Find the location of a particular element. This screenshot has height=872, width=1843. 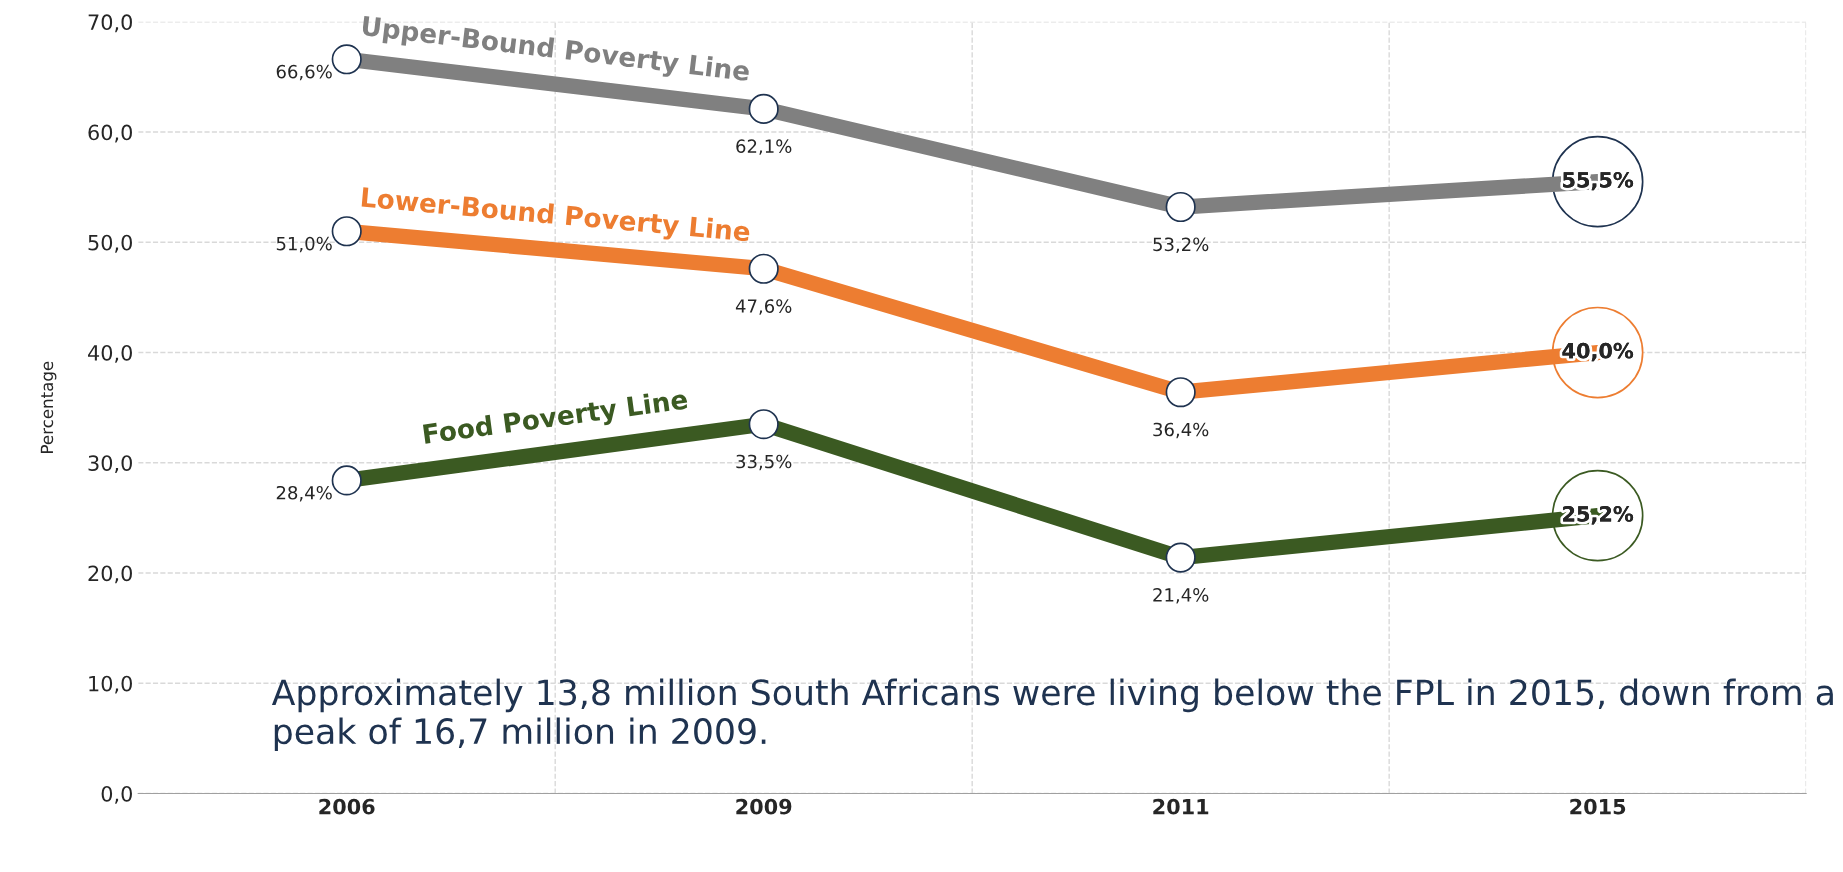

data-label: 21,4% is located at coordinates (1181, 596).